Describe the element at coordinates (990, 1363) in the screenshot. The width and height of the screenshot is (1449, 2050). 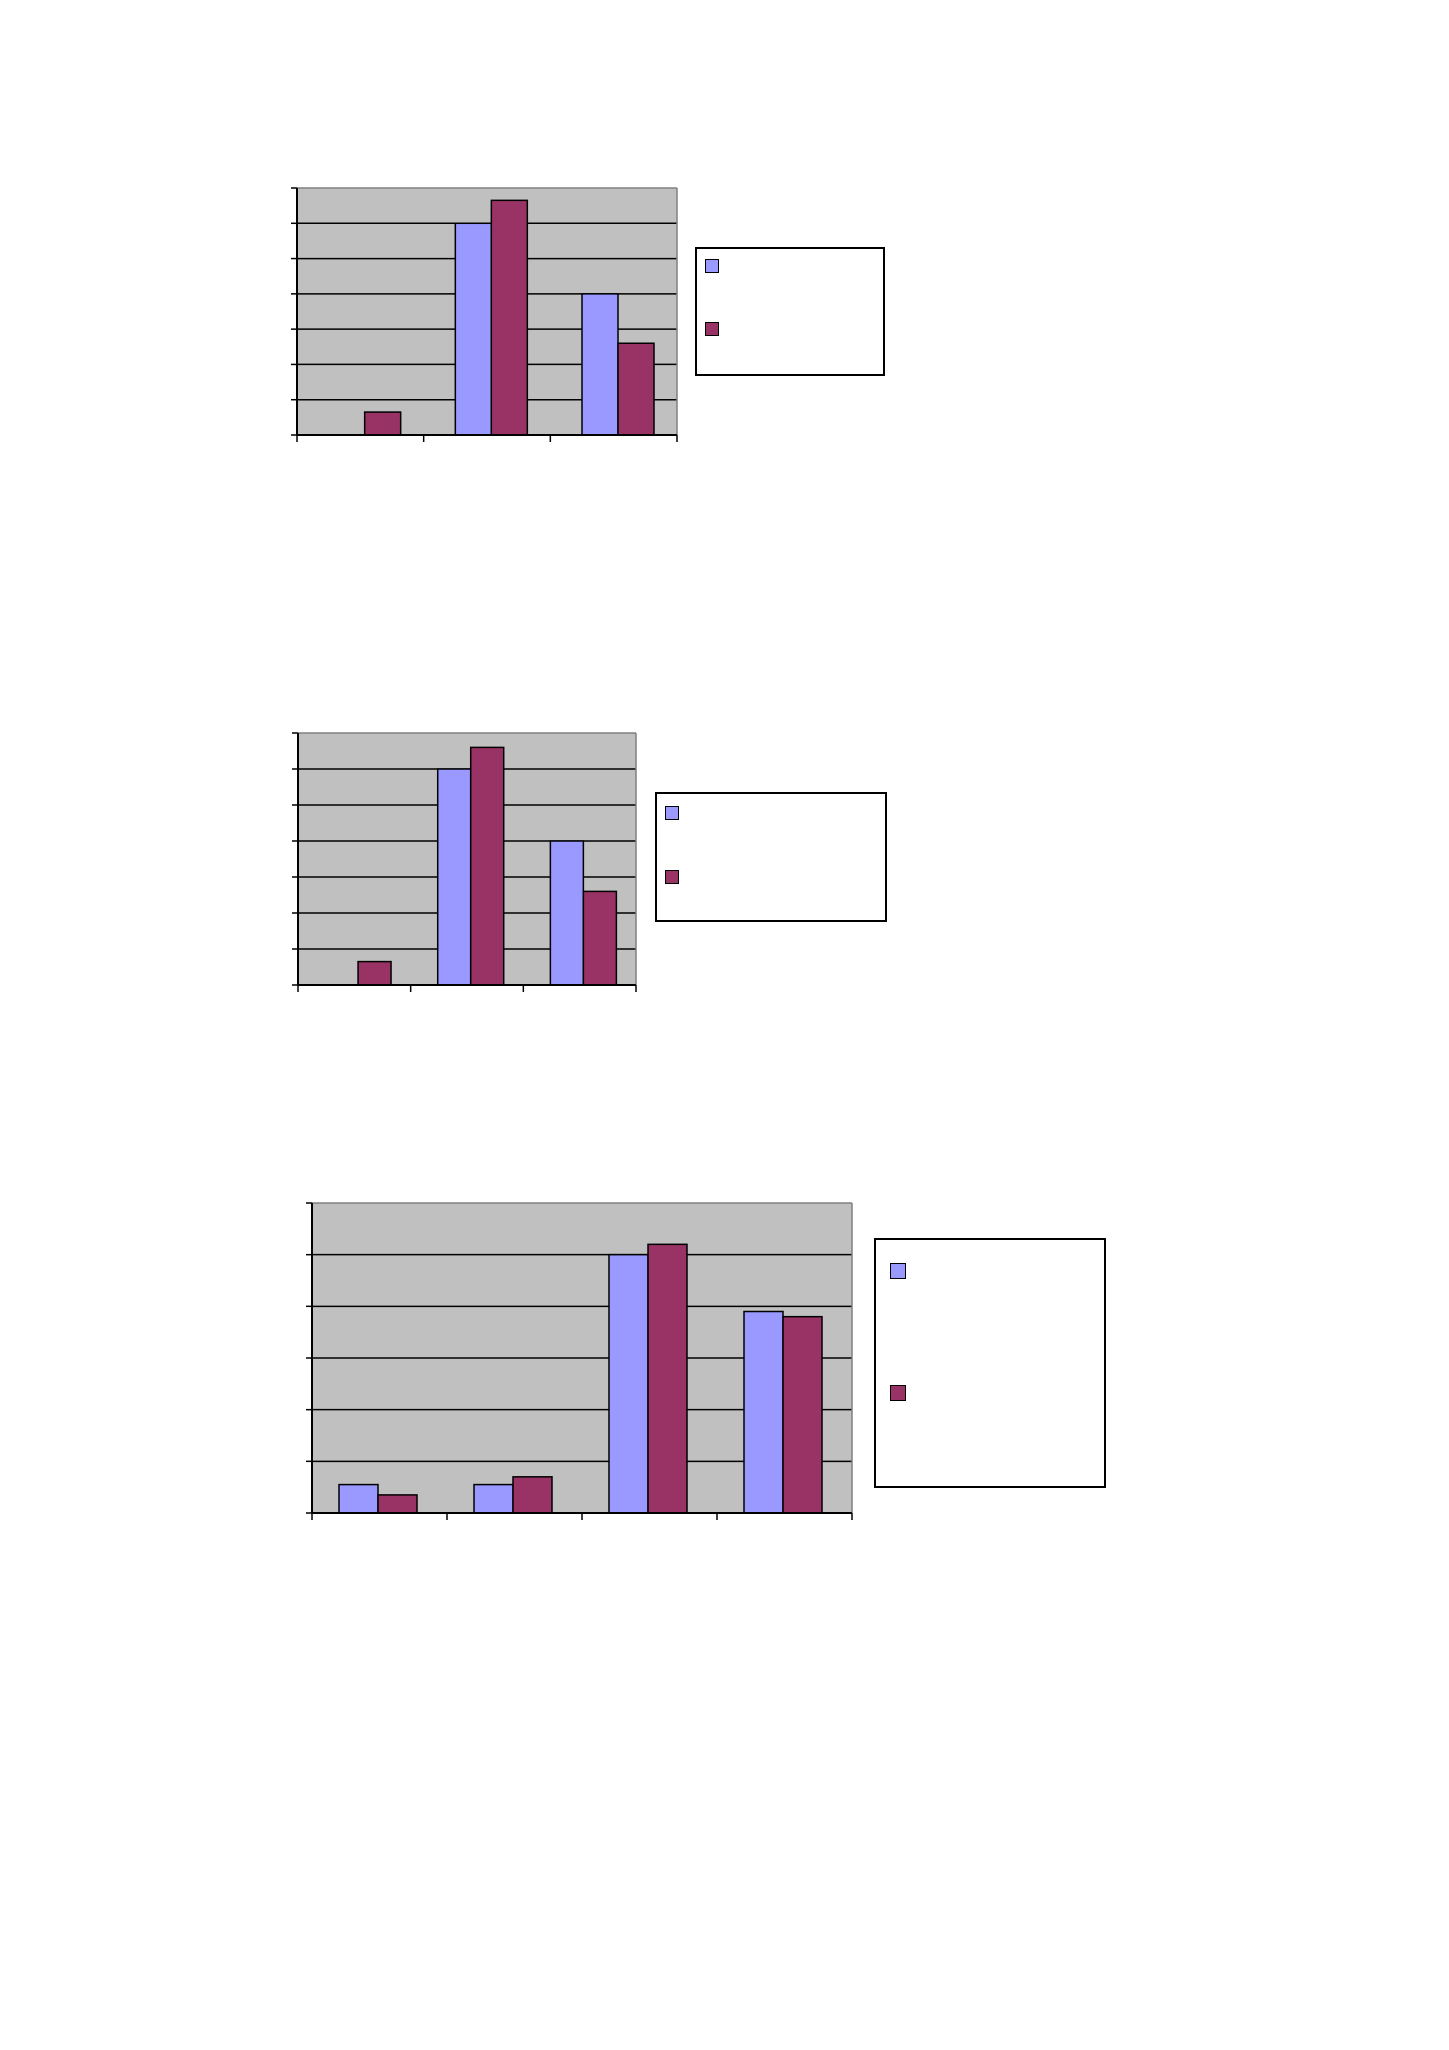
I see `chart-3-legend` at that location.